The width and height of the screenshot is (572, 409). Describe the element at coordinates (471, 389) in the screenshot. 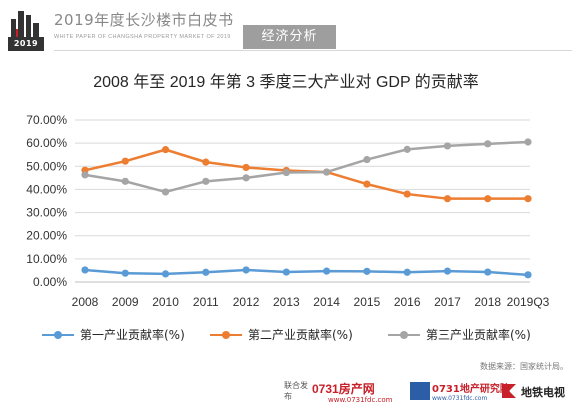

I see `brand-research-name: 0731地产研究院` at that location.